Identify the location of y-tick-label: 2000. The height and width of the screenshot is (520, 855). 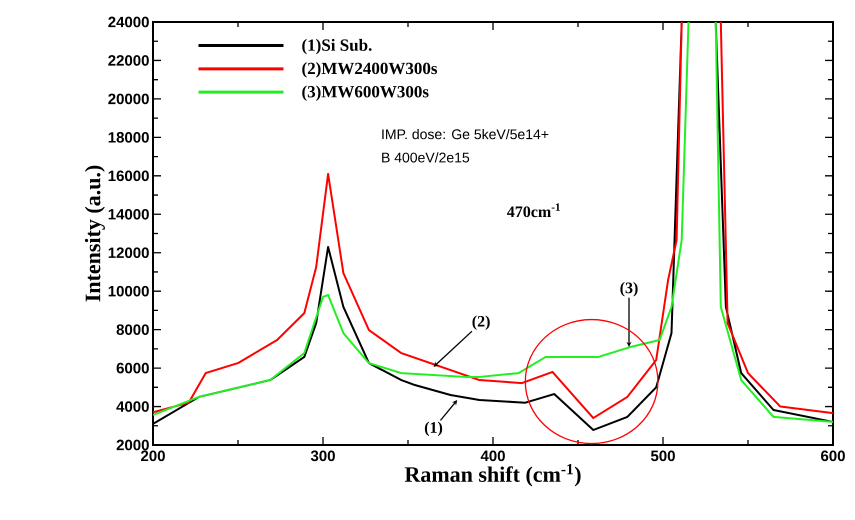
(132, 445).